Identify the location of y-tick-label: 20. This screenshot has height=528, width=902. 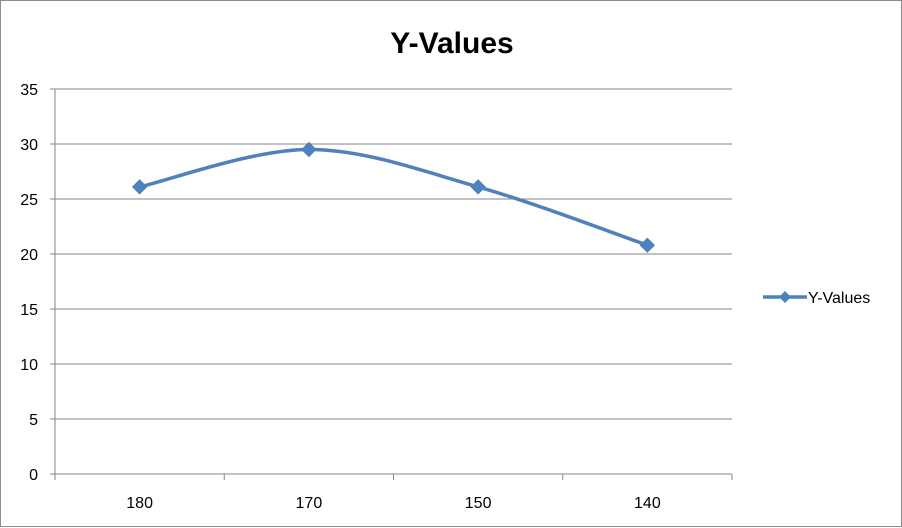
(29, 255).